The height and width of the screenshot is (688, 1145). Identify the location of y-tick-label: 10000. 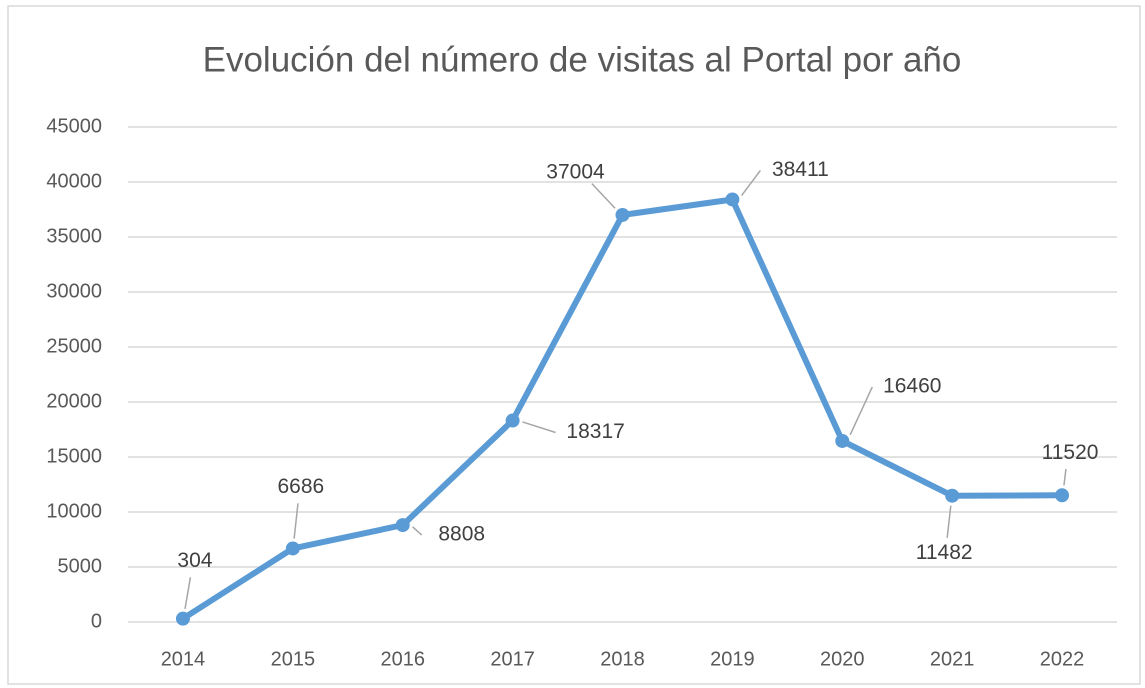
(74, 511).